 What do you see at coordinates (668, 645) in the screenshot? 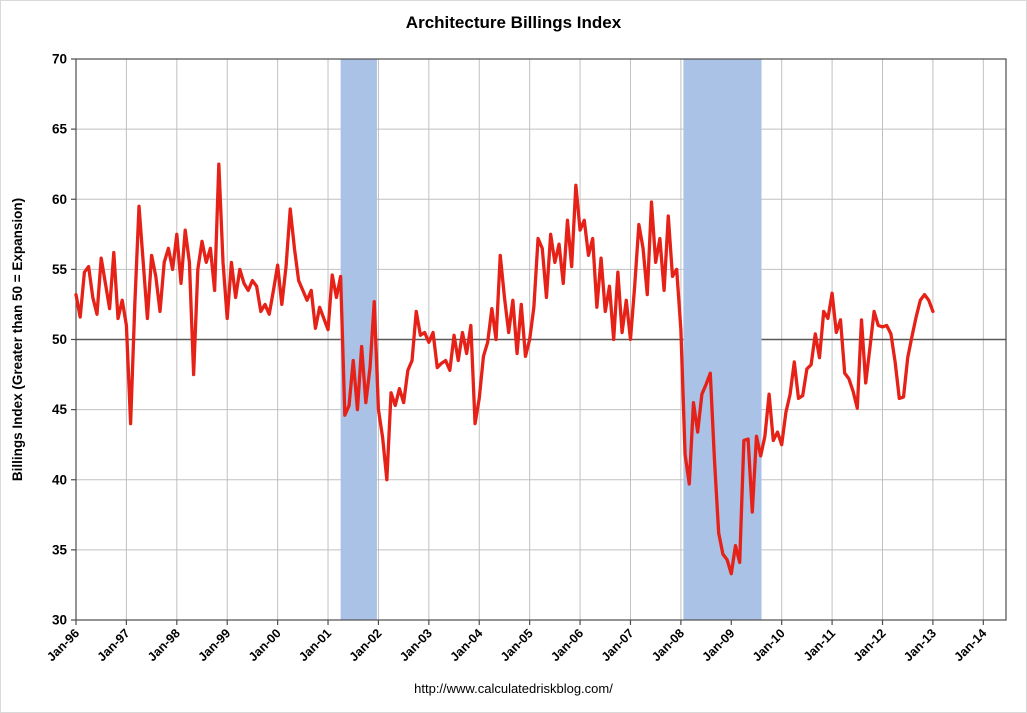
I see `x-tick-label: Jan-08` at bounding box center [668, 645].